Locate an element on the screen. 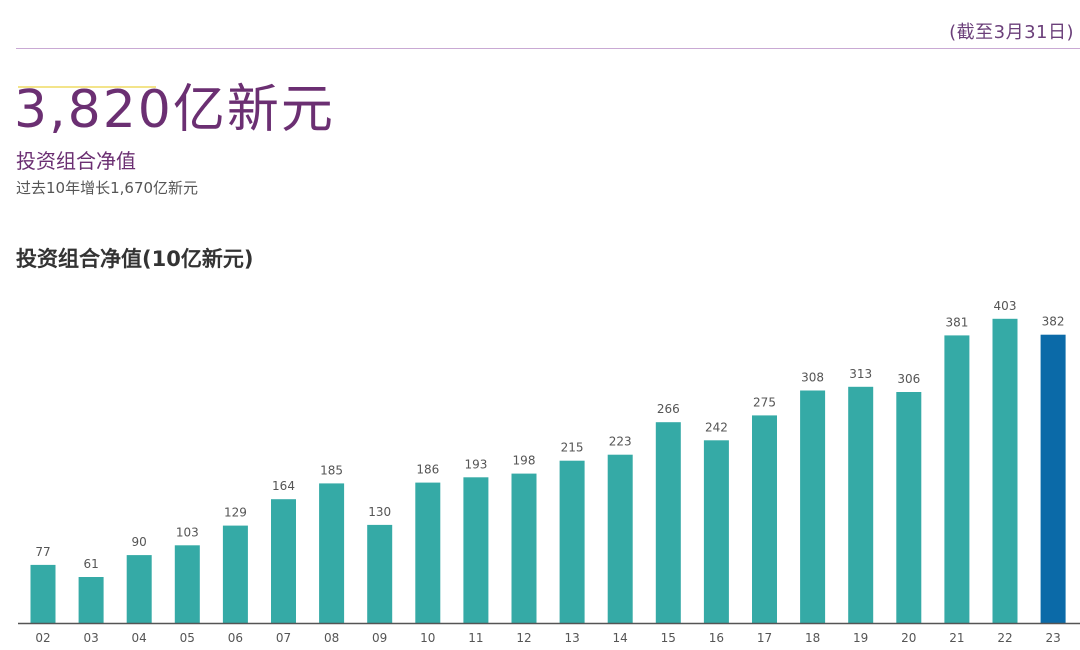  value-label-21: 381 is located at coordinates (956, 322).